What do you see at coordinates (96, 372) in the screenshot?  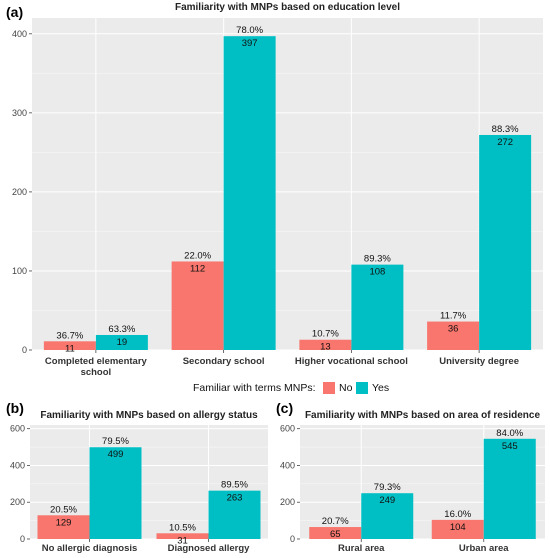 I see `x-tick-label: school` at bounding box center [96, 372].